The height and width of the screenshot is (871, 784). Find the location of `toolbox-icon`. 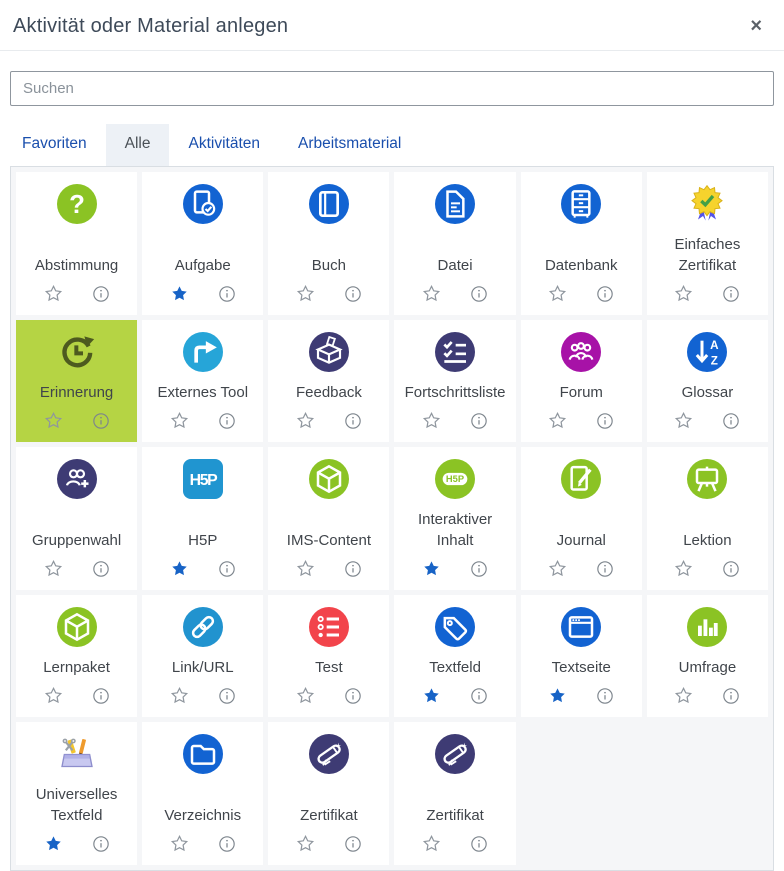

toolbox-icon is located at coordinates (77, 754).